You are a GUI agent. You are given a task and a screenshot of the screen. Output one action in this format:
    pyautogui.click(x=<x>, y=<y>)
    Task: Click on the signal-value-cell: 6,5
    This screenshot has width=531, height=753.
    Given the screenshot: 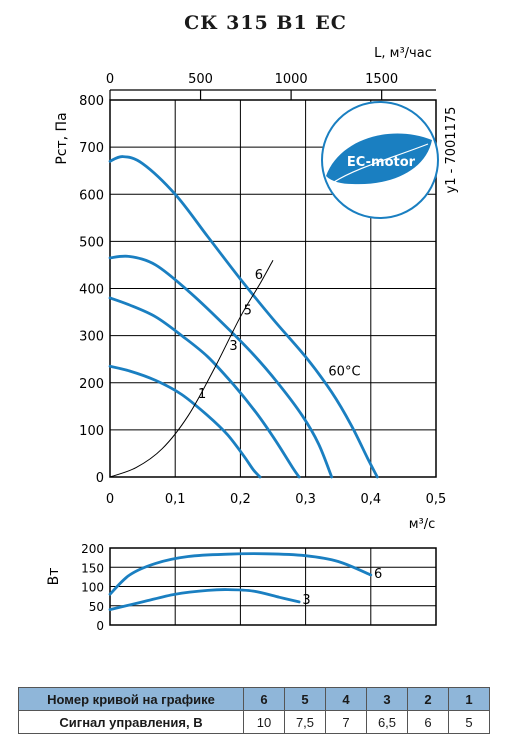 What is the action you would take?
    pyautogui.click(x=387, y=722)
    